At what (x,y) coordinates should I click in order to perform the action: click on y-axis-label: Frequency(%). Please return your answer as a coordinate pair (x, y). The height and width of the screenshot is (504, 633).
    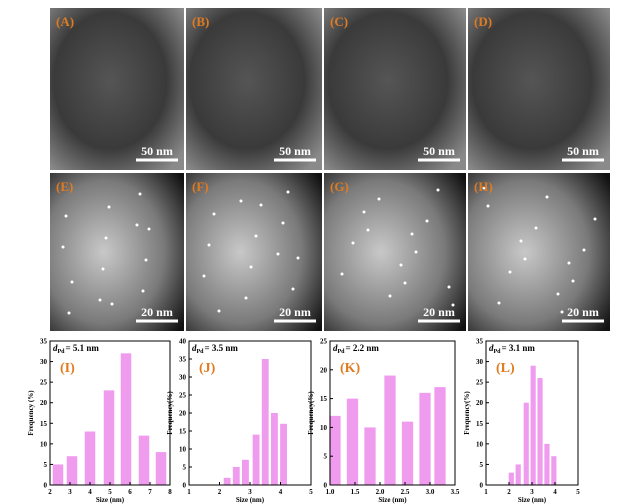
    Looking at the image, I should click on (311, 413).